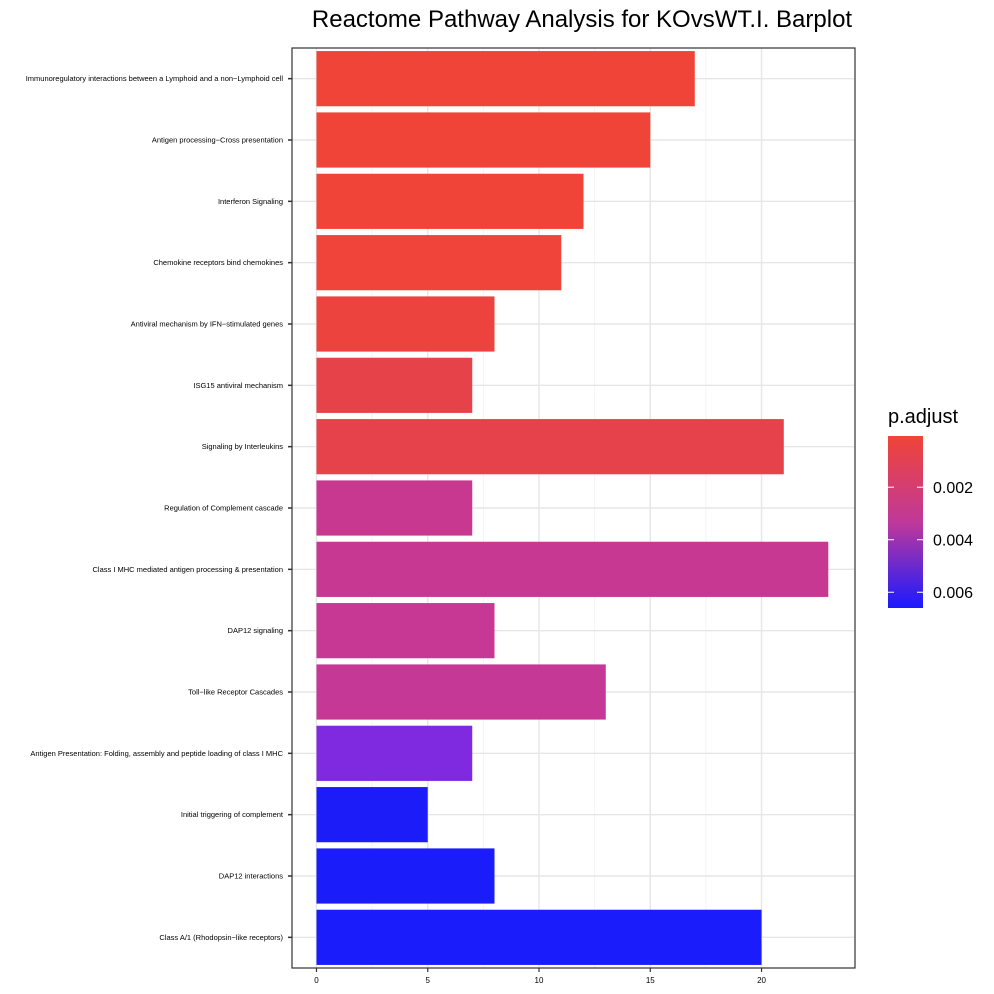  What do you see at coordinates (923, 417) in the screenshot?
I see `legend-title: p.adjust` at bounding box center [923, 417].